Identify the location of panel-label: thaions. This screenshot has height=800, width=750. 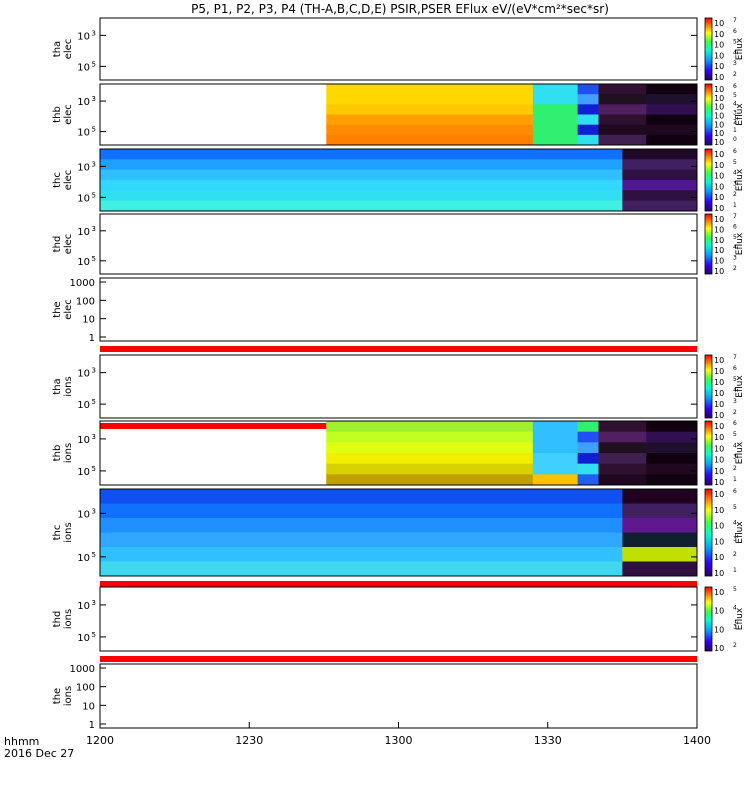
(63, 386).